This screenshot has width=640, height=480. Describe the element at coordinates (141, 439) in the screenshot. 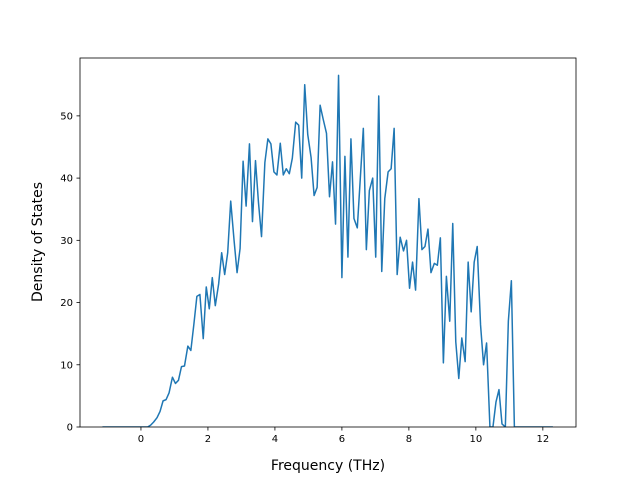

I see `x-tick-label: 0` at that location.